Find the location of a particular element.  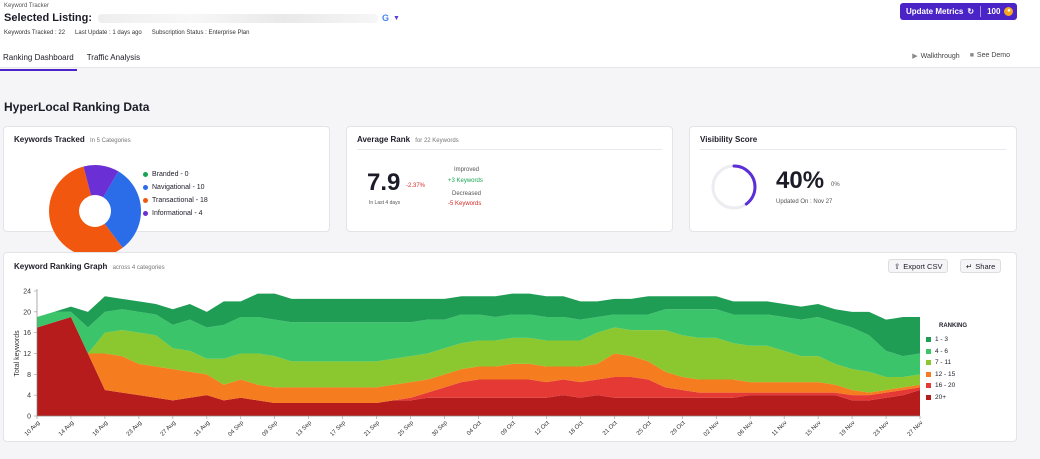

legend-informational: Informational - 4 is located at coordinates (173, 213).